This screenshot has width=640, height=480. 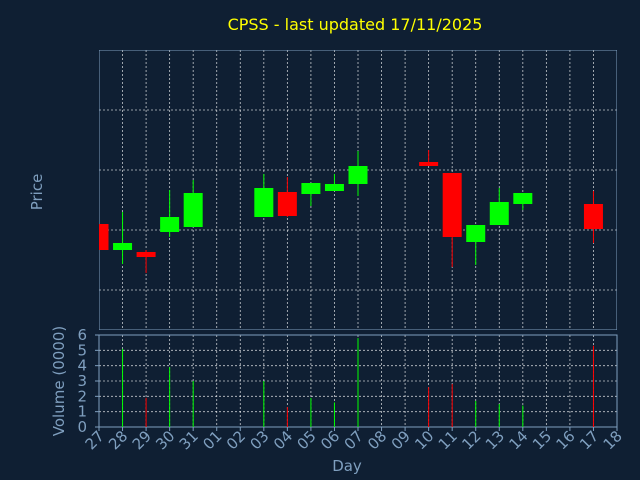 What do you see at coordinates (495, 440) in the screenshot?
I see `x-tick-label: 13` at bounding box center [495, 440].